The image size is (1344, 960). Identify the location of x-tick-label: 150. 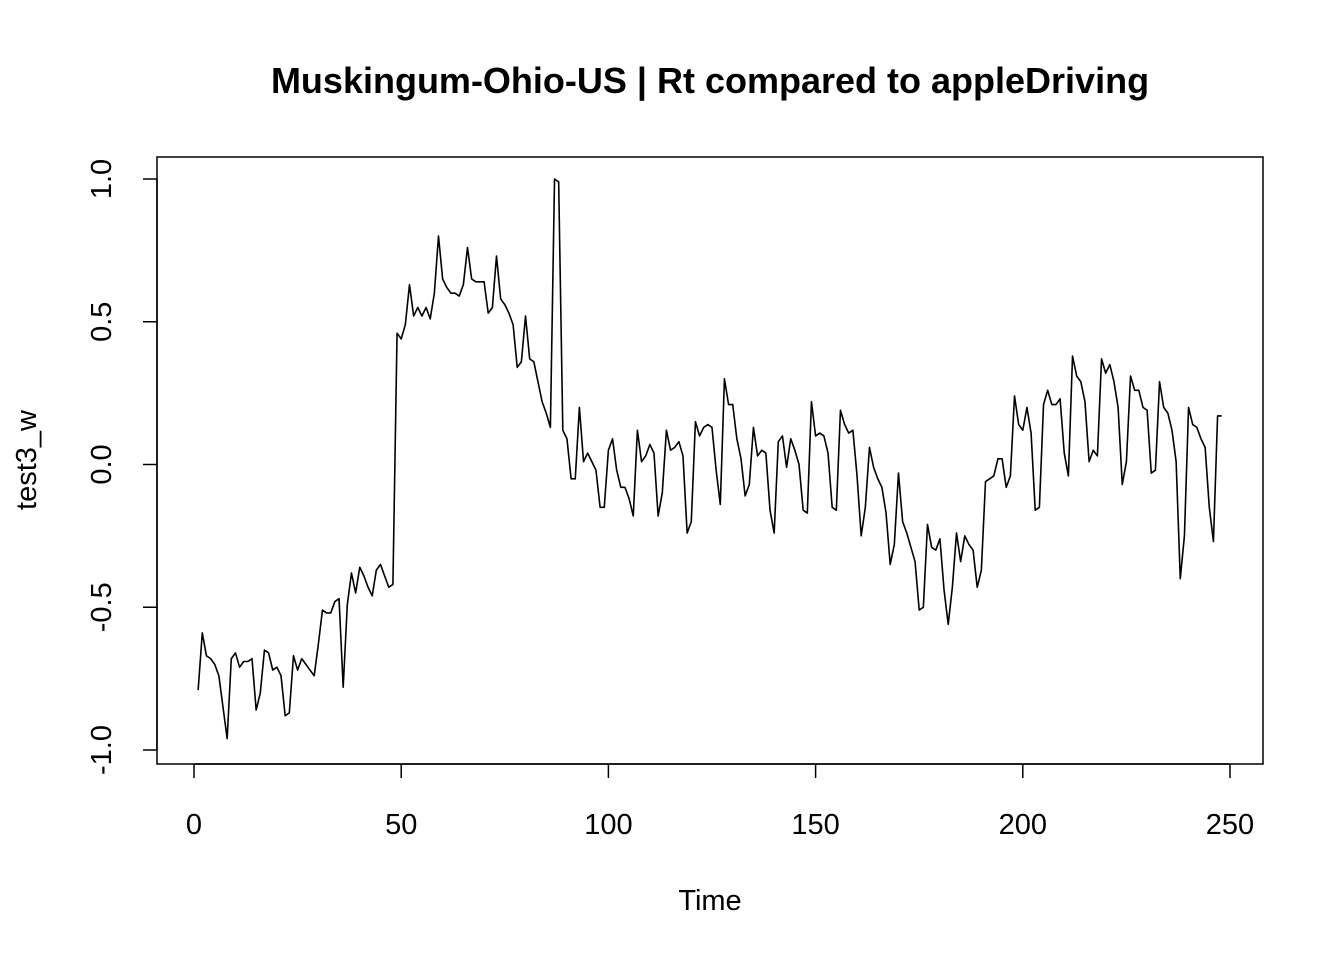
(815, 825).